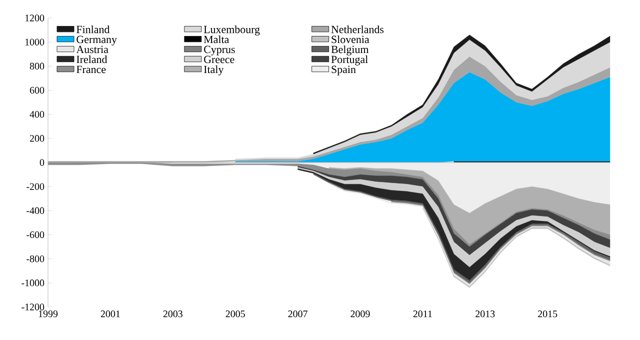 Image resolution: width=640 pixels, height=340 pixels. Describe the element at coordinates (92, 50) in the screenshot. I see `legend-label: Austria` at that location.